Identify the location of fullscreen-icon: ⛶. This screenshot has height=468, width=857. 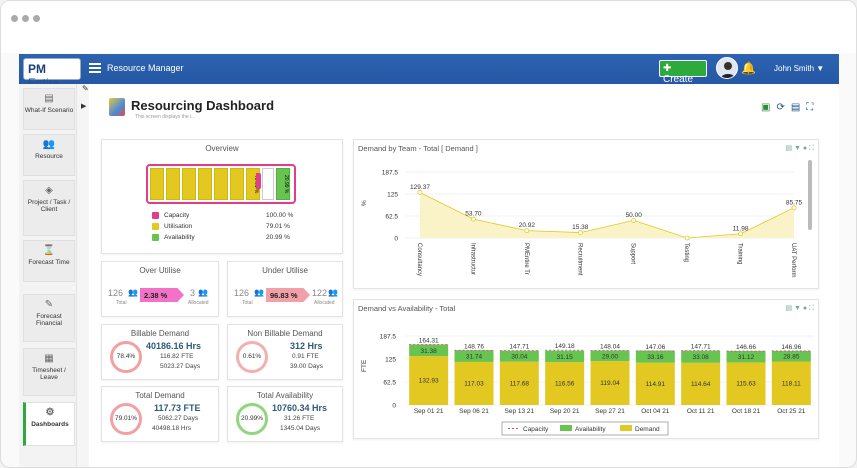
(813, 107).